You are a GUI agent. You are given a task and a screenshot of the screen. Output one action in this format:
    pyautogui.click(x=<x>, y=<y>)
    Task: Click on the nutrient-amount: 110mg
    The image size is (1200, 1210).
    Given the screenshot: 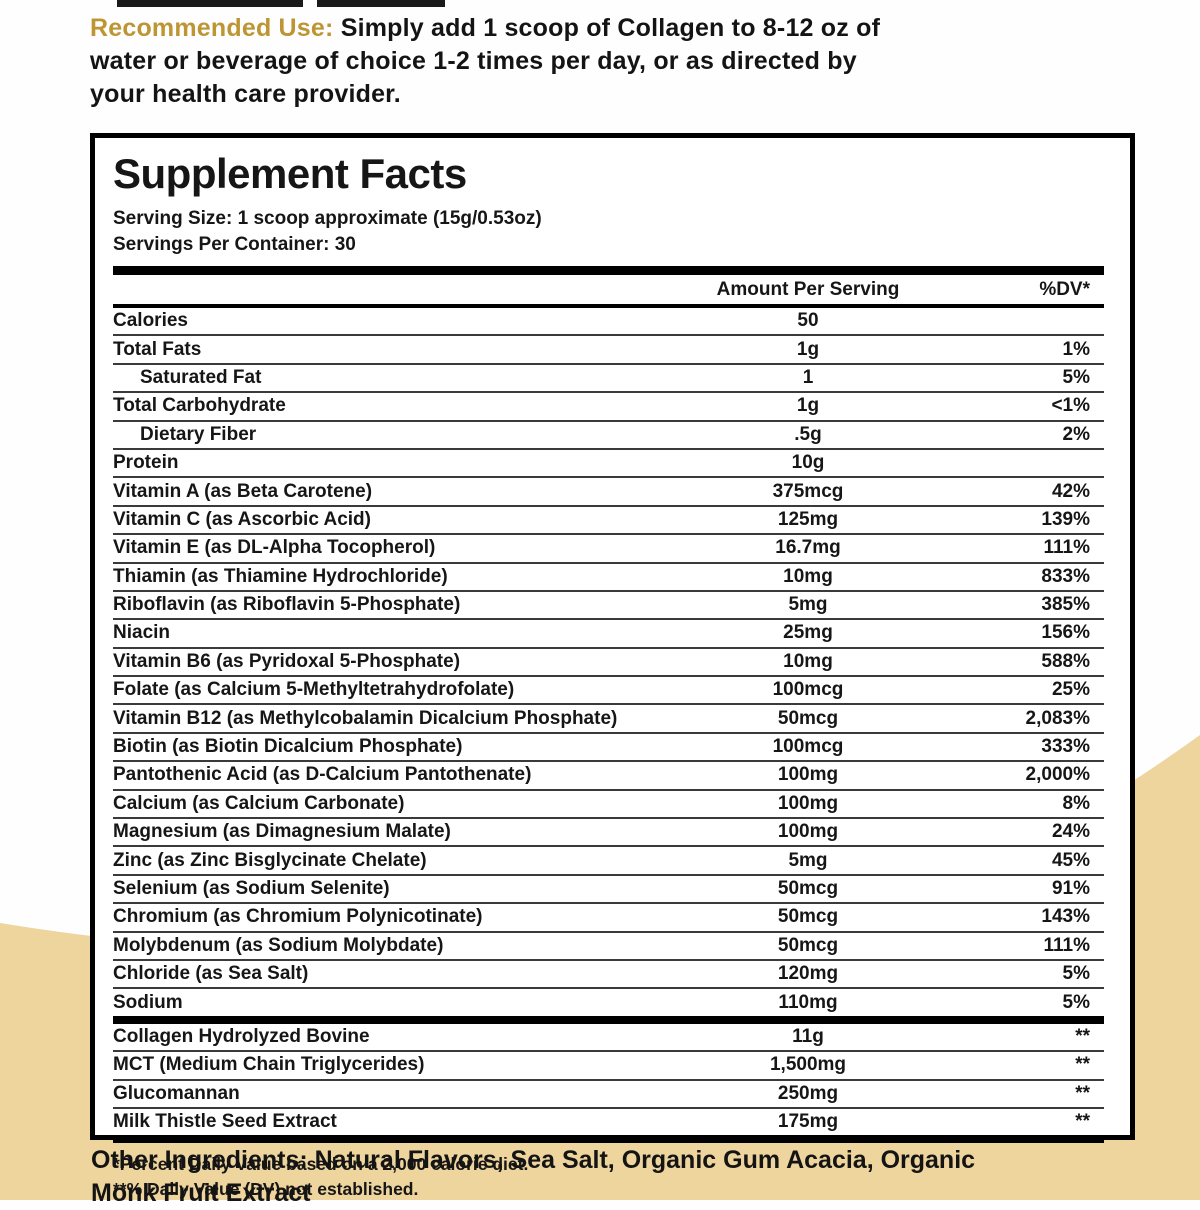 What is the action you would take?
    pyautogui.click(x=808, y=1002)
    